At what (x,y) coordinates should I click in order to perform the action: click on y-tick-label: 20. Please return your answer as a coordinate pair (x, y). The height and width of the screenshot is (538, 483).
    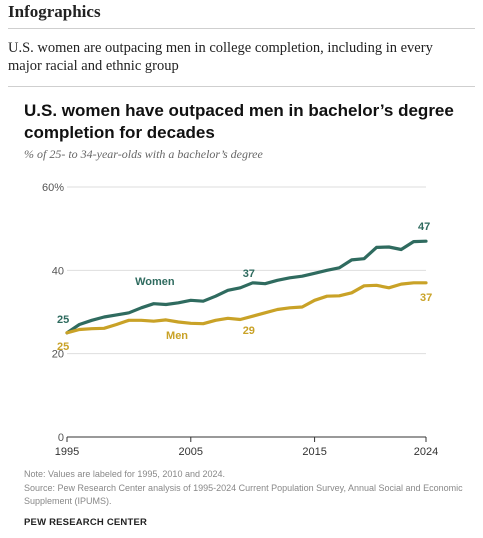
    Looking at the image, I should click on (58, 355).